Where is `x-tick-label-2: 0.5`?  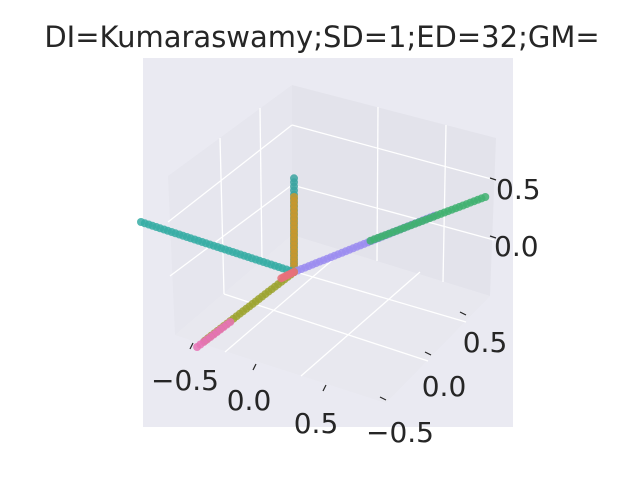 x-tick-label-2: 0.5 is located at coordinates (316, 423).